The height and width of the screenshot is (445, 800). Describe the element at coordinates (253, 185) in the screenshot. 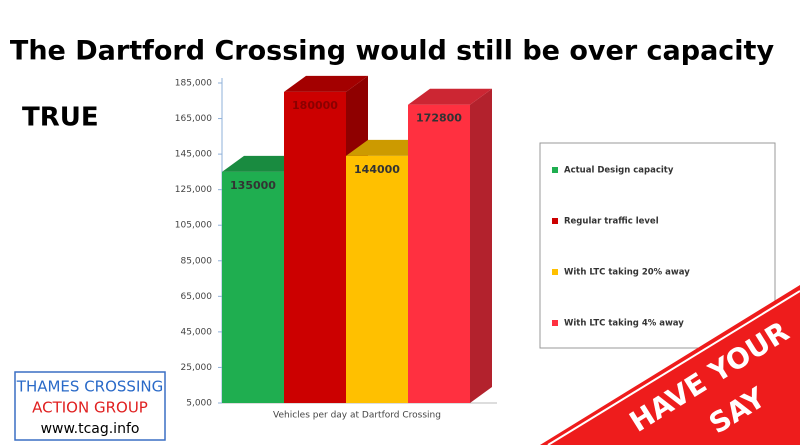

I see `data-label: 135000` at that location.